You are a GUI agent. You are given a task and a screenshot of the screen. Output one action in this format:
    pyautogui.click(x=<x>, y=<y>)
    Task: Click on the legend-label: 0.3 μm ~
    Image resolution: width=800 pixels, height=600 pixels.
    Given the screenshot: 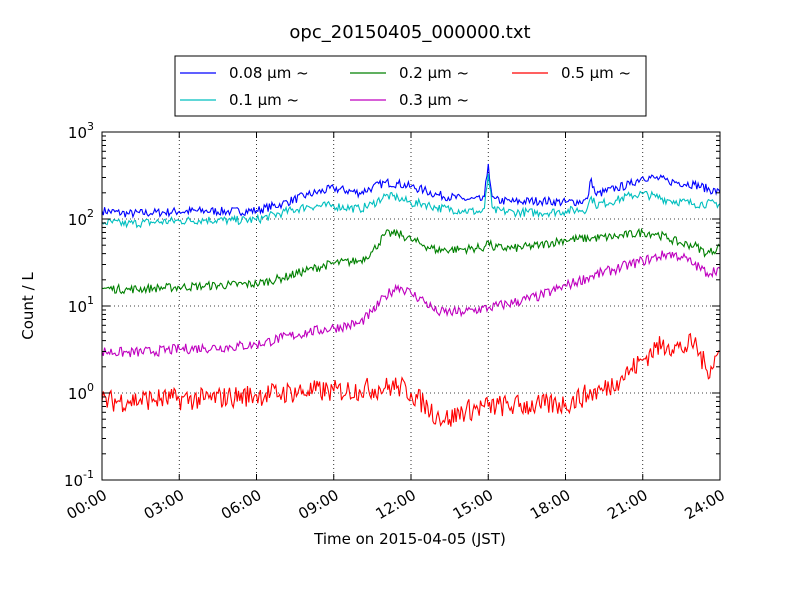 What is the action you would take?
    pyautogui.click(x=434, y=100)
    